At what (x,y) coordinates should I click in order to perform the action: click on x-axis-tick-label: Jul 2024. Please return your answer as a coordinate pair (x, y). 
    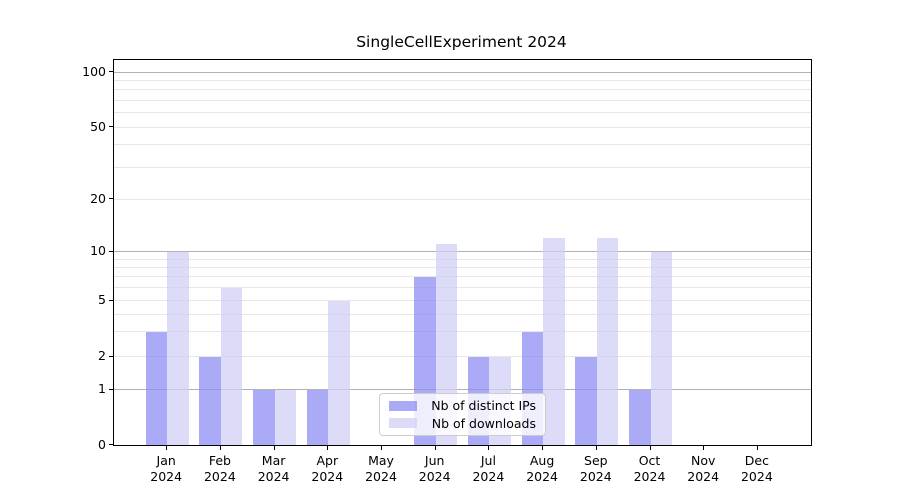
    Looking at the image, I should click on (488, 468).